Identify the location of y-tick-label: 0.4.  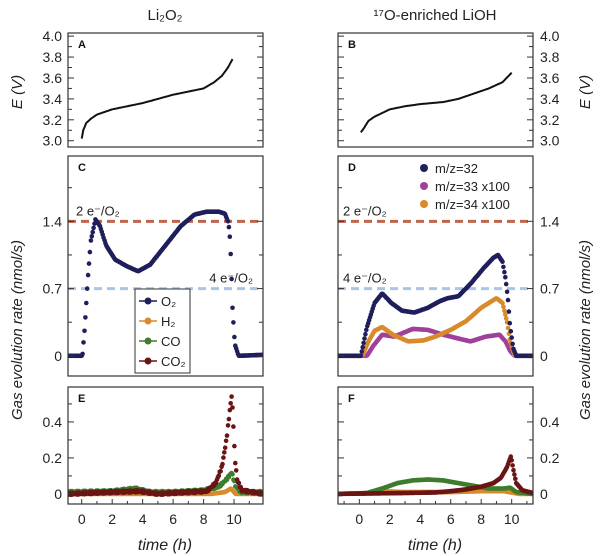
(550, 422).